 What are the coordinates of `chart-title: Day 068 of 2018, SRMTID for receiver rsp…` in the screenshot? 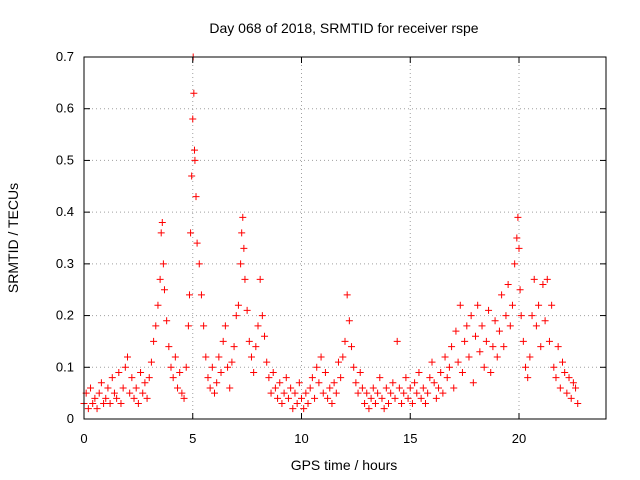 It's located at (343, 28).